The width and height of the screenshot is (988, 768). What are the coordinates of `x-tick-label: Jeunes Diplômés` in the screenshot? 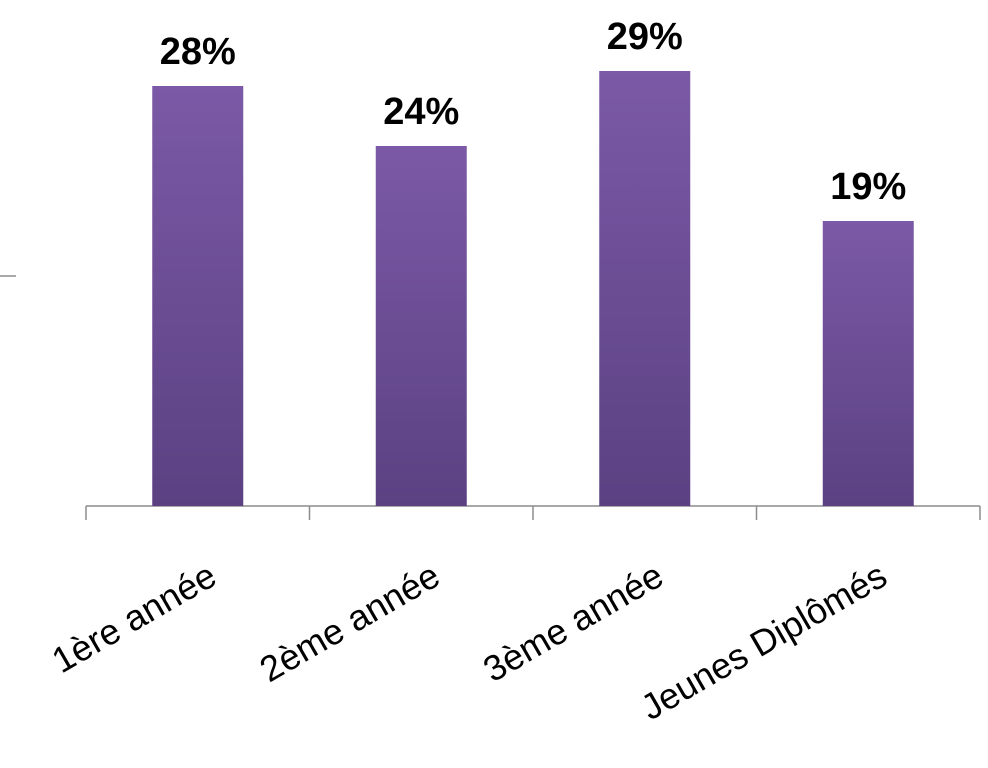 It's located at (764, 641).